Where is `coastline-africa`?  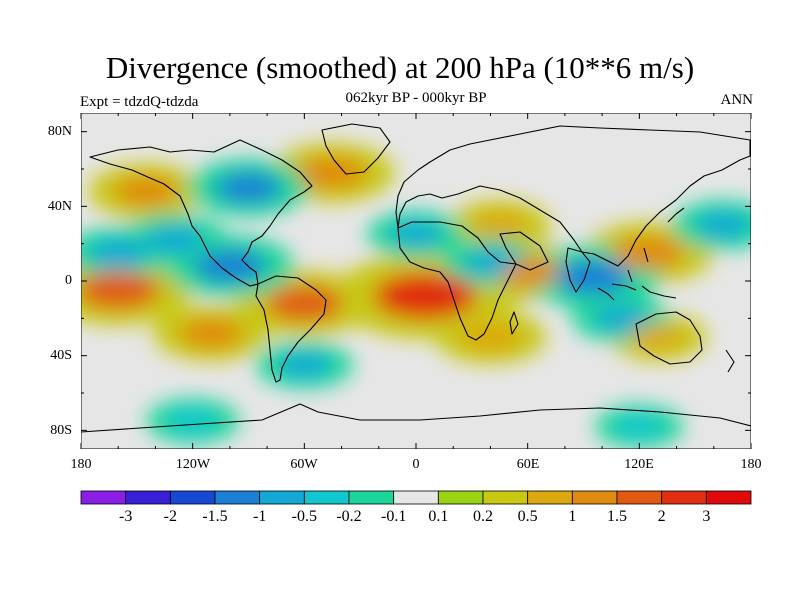
coastline-africa is located at coordinates (457, 281).